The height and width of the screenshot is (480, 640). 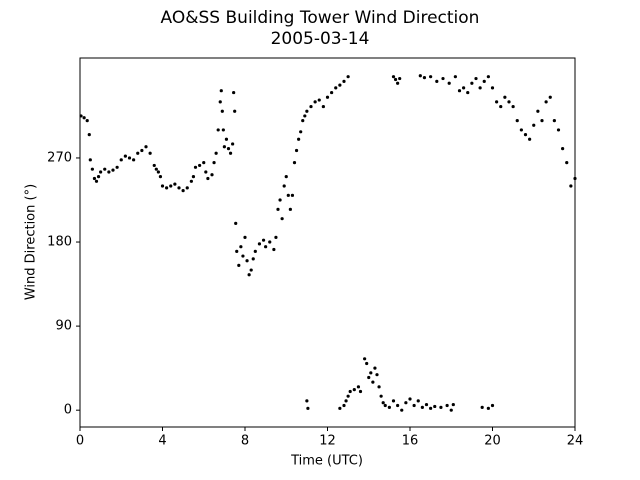 I want to click on x-tick-label: 24, so click(x=575, y=441).